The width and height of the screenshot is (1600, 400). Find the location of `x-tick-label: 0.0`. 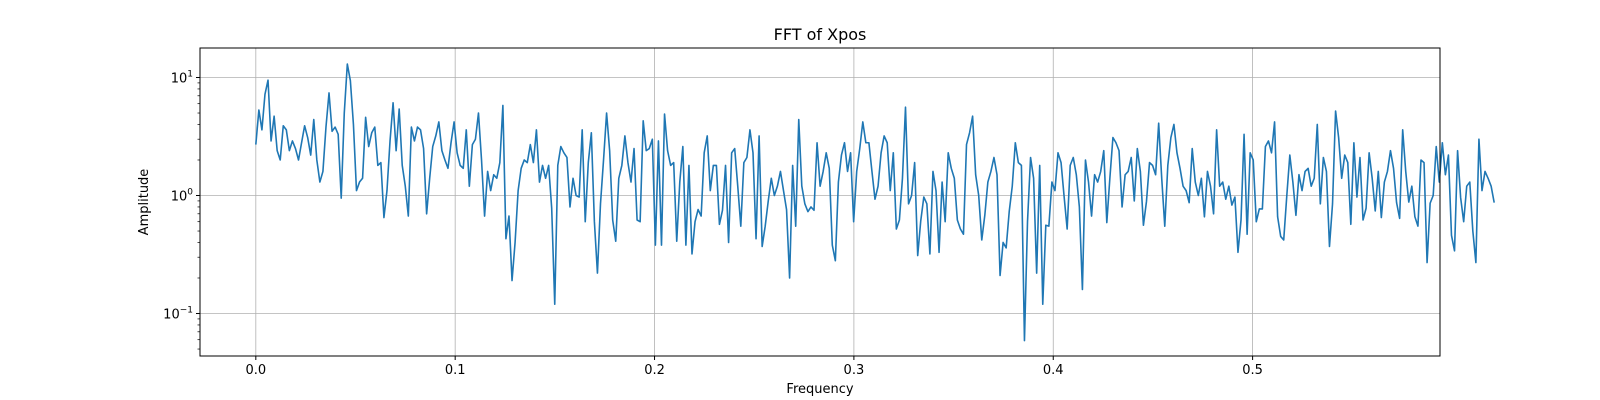

x-tick-label: 0.0 is located at coordinates (255, 370).